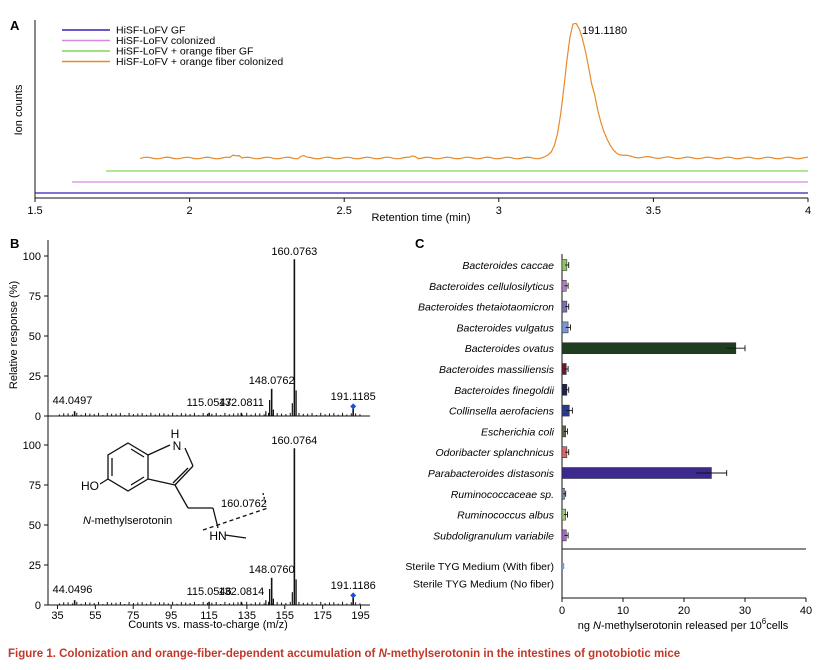 Image resolution: width=824 pixels, height=670 pixels. I want to click on legend-label: HiSF-LoFV colonized, so click(165, 41).